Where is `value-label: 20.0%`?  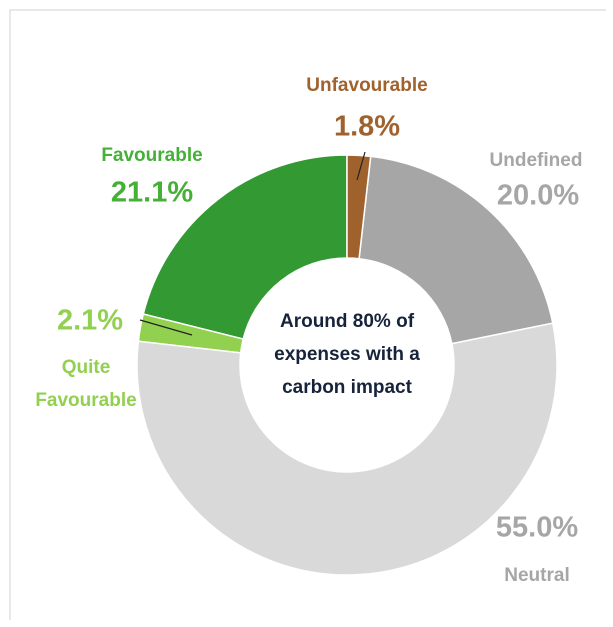
value-label: 20.0% is located at coordinates (538, 196).